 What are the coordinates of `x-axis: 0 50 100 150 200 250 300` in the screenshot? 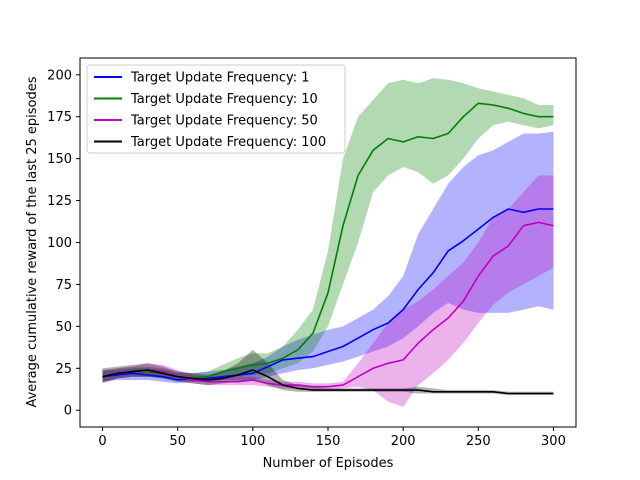 It's located at (332, 438).